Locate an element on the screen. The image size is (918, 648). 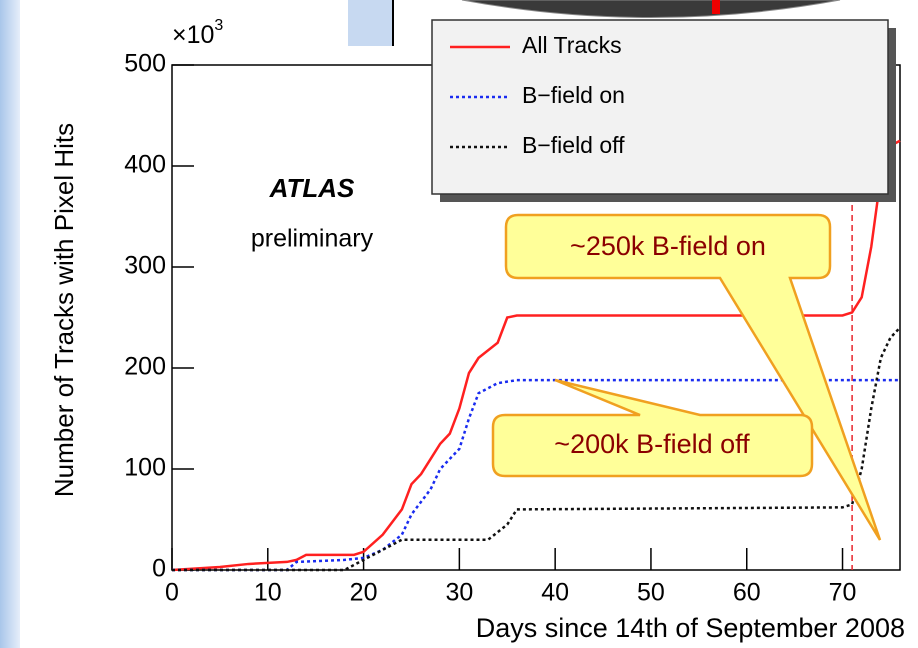
callout-off: ~200k B-field off is located at coordinates (652, 428).